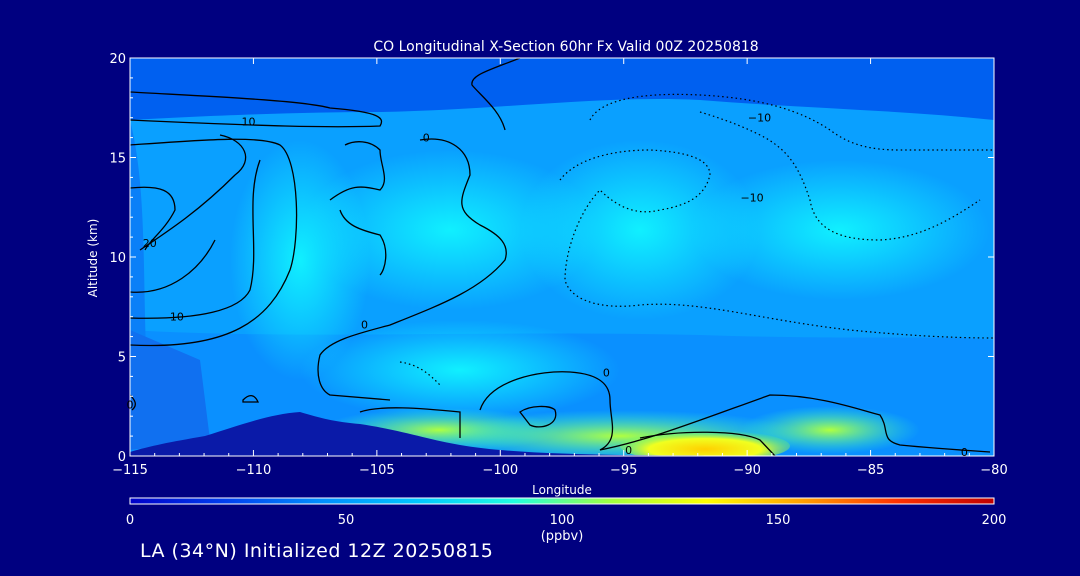  I want to click on y-tick-label: 20, so click(117, 59).